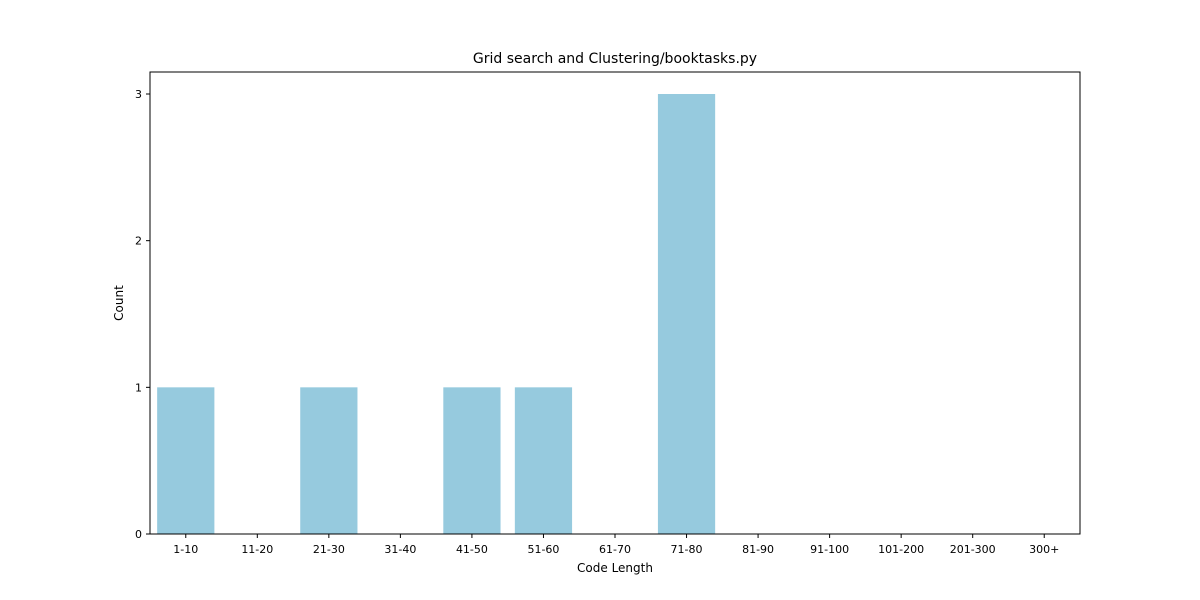 The image size is (1200, 600). What do you see at coordinates (185, 549) in the screenshot?
I see `x-tick-label: 1-10` at bounding box center [185, 549].